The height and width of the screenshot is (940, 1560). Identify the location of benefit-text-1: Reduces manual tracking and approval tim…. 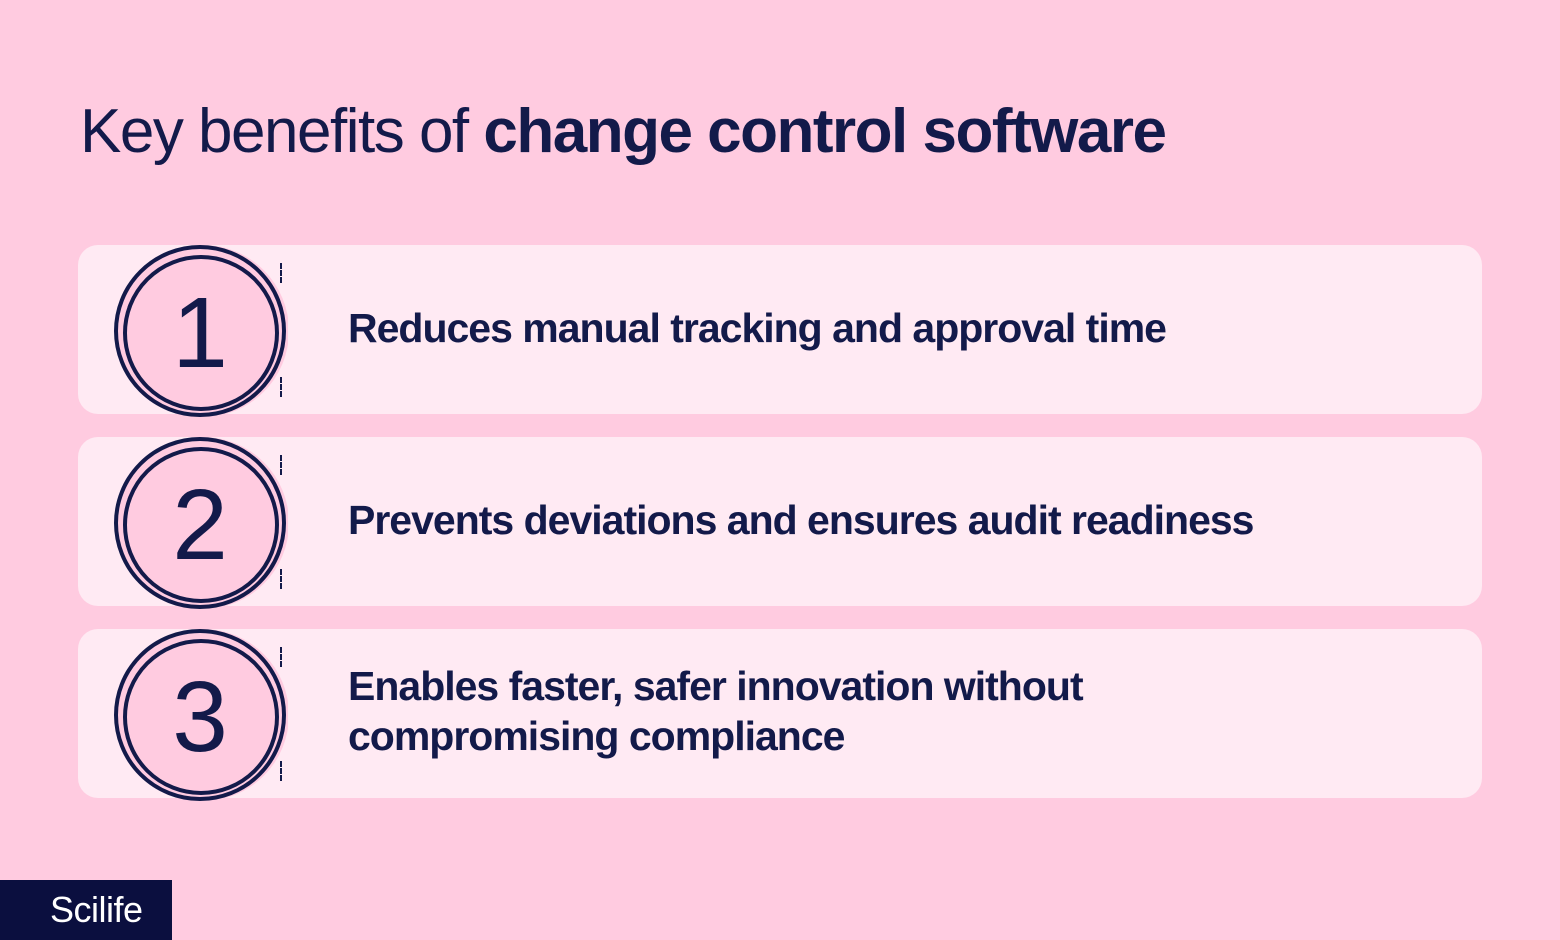
(757, 328).